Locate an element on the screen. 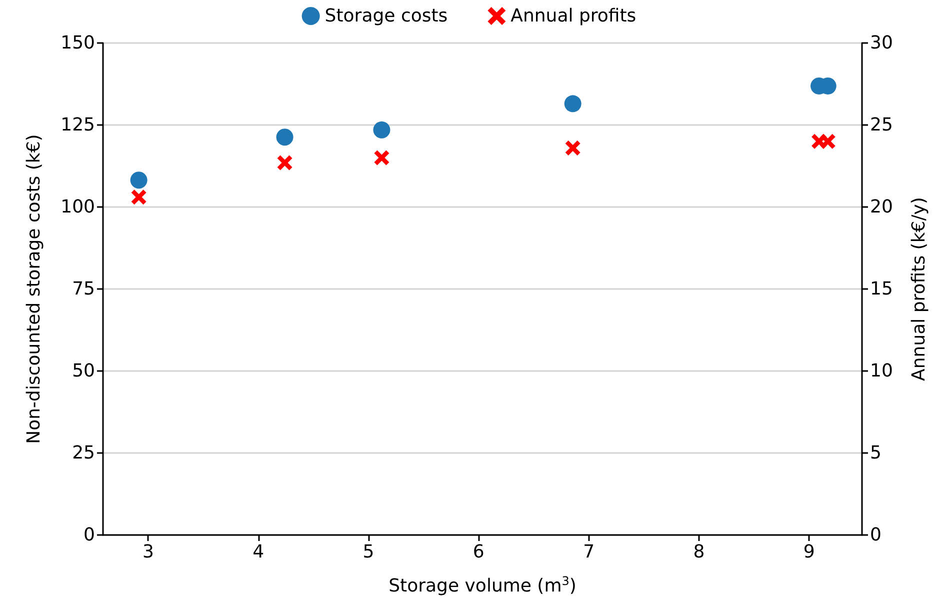  y-tick-label: 150 is located at coordinates (77, 43).